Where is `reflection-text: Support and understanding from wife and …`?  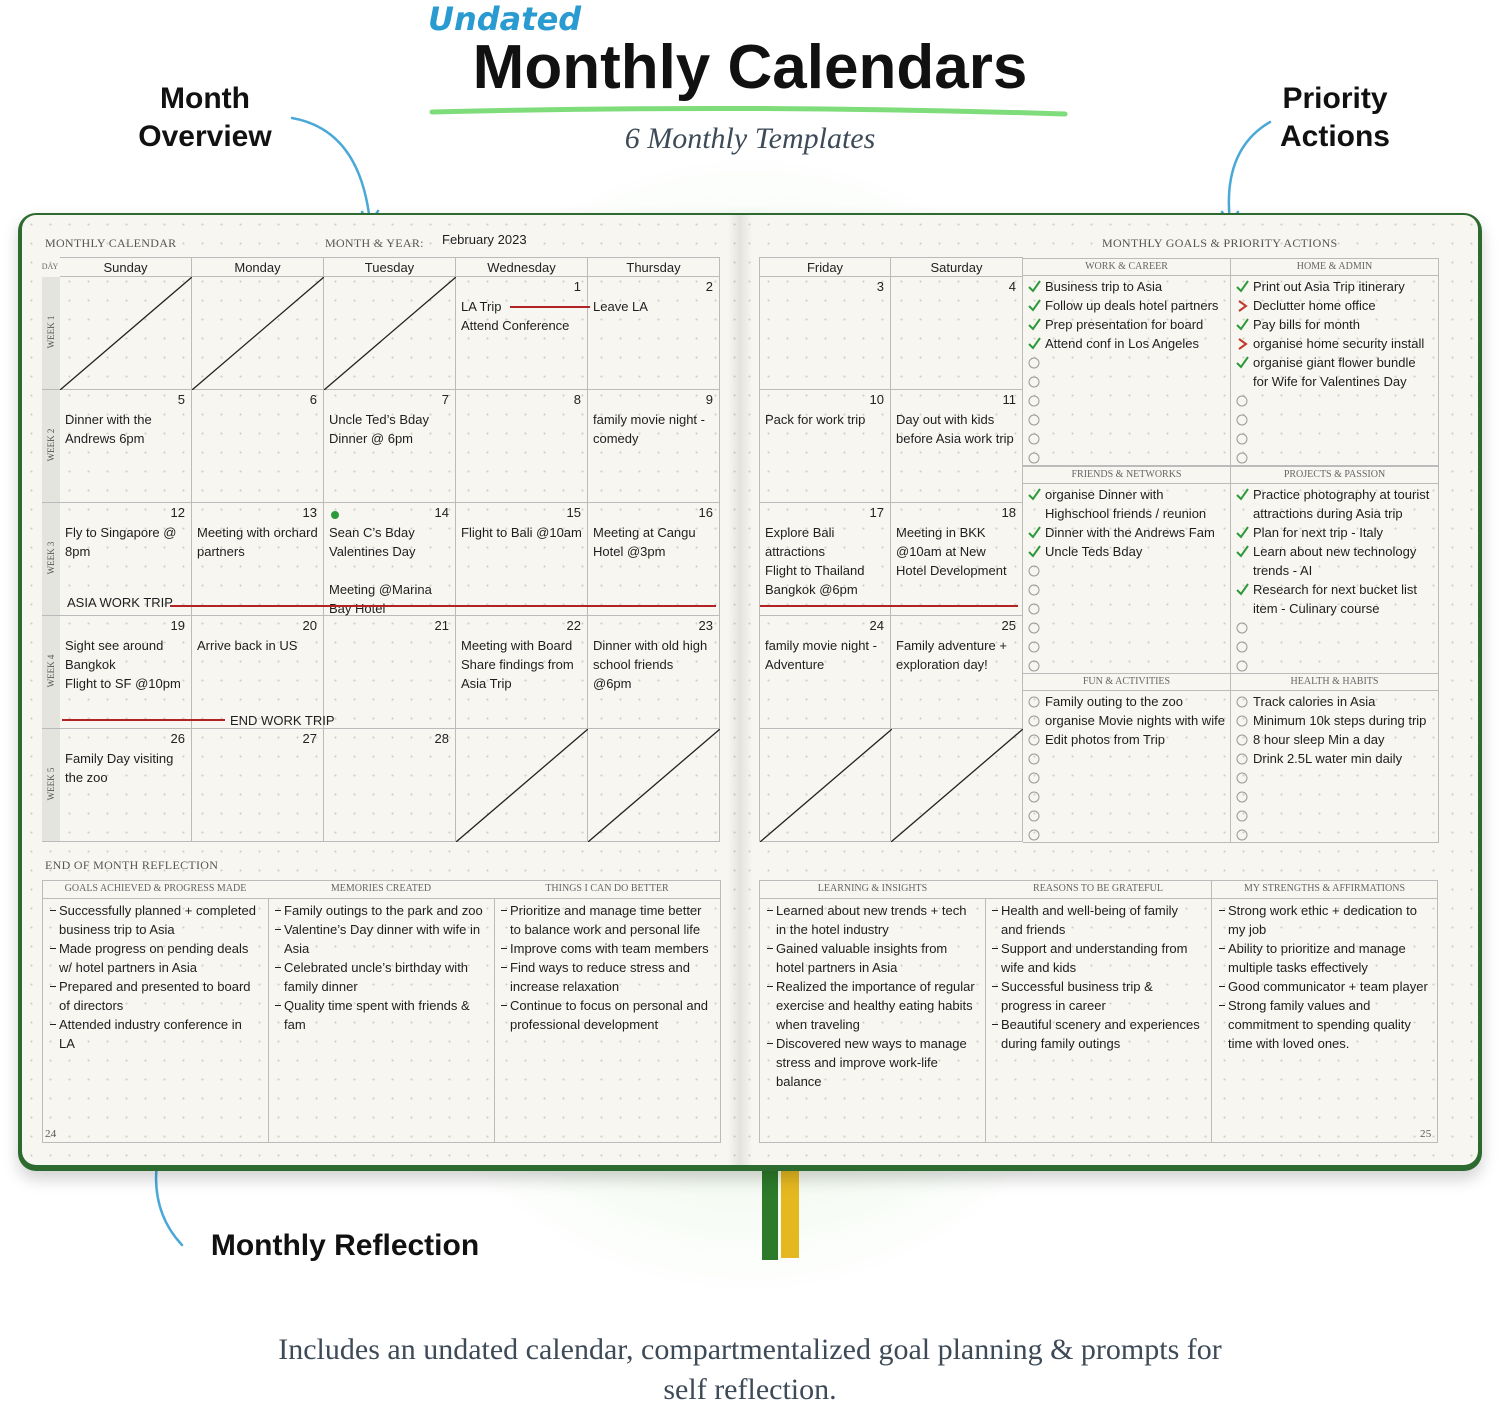 reflection-text: Support and understanding from wife and … is located at coordinates (1094, 958).